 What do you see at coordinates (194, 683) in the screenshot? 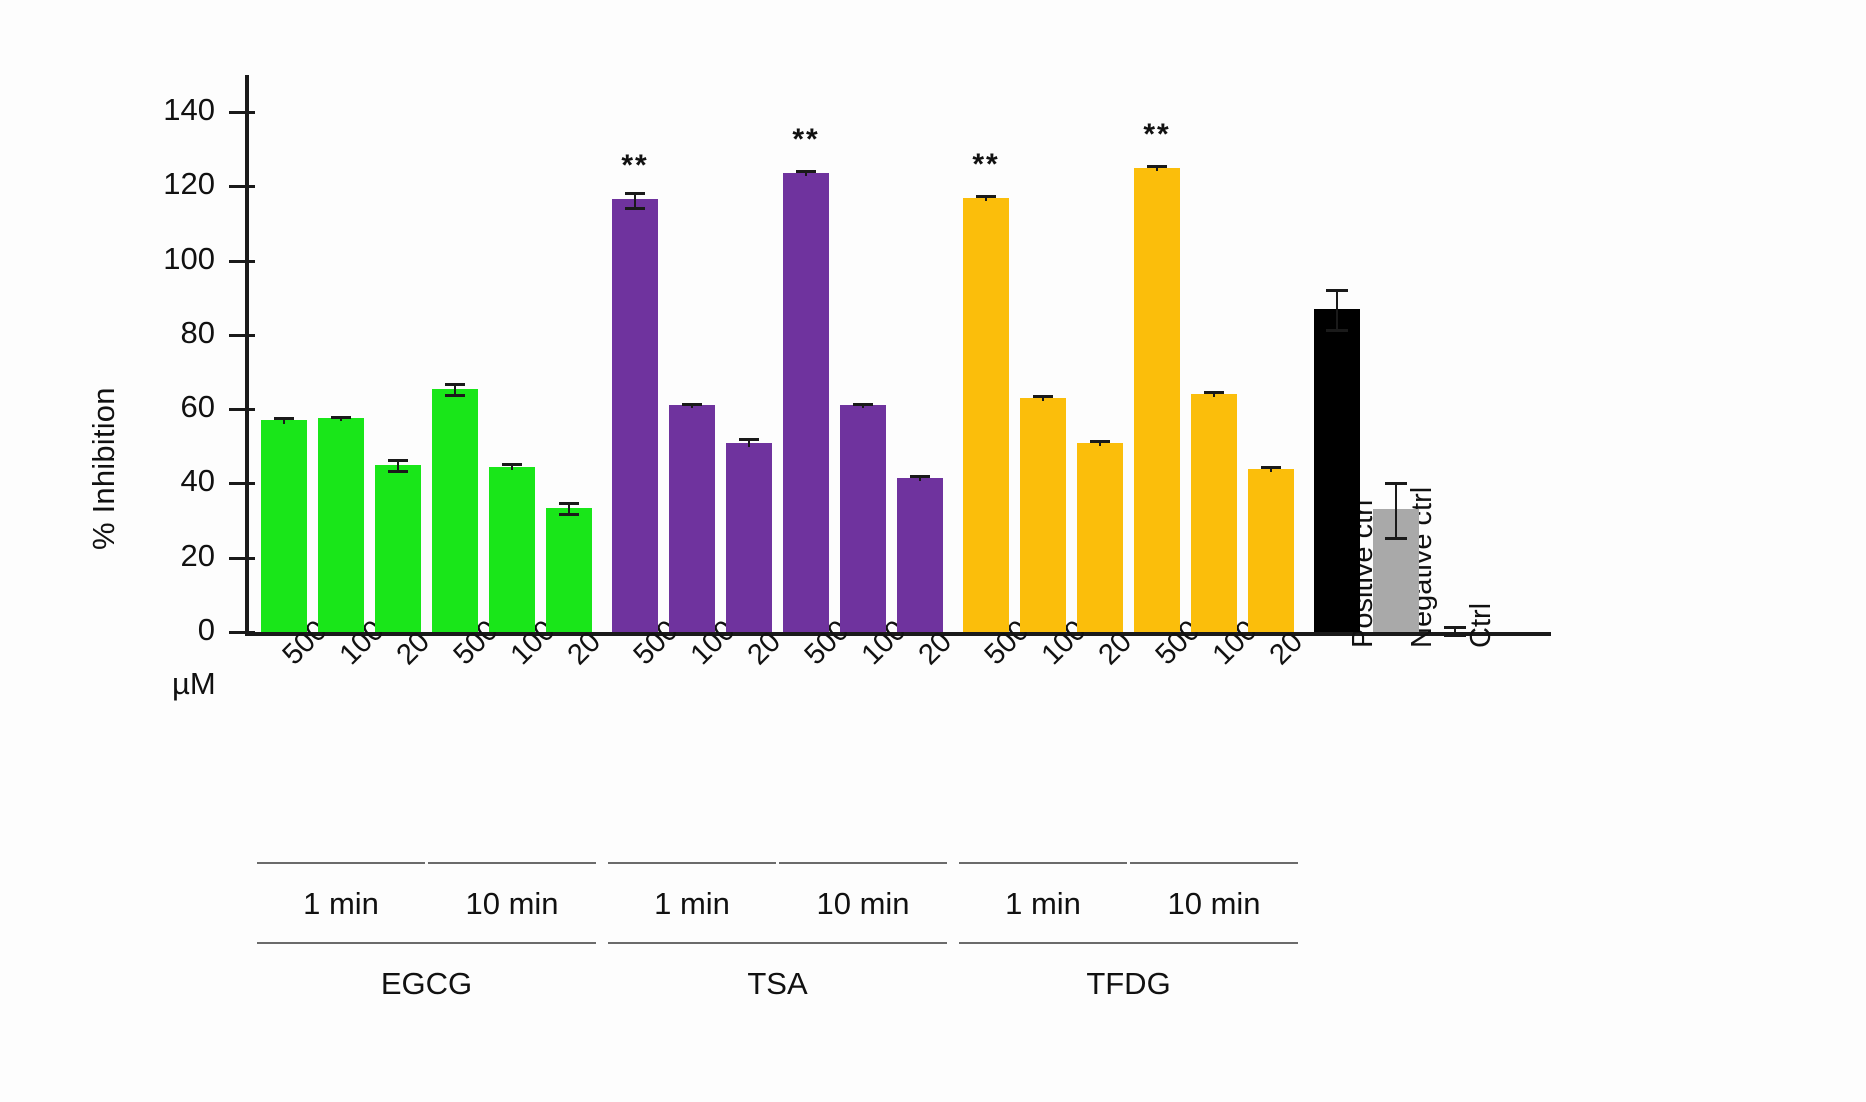
I see `x-axis-unit-label: µM` at bounding box center [194, 683].